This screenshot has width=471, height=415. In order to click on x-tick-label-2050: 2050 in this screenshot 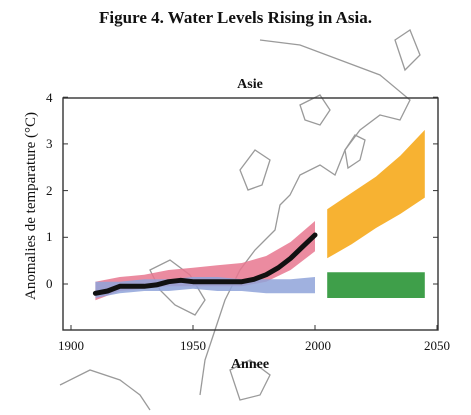, I will do `click(437, 345)`.